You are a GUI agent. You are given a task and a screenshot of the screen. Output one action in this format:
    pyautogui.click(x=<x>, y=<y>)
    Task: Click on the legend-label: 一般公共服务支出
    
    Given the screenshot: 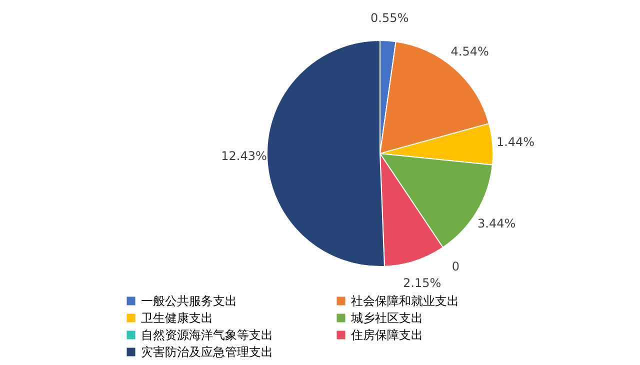 What is the action you would take?
    pyautogui.click(x=189, y=301)
    